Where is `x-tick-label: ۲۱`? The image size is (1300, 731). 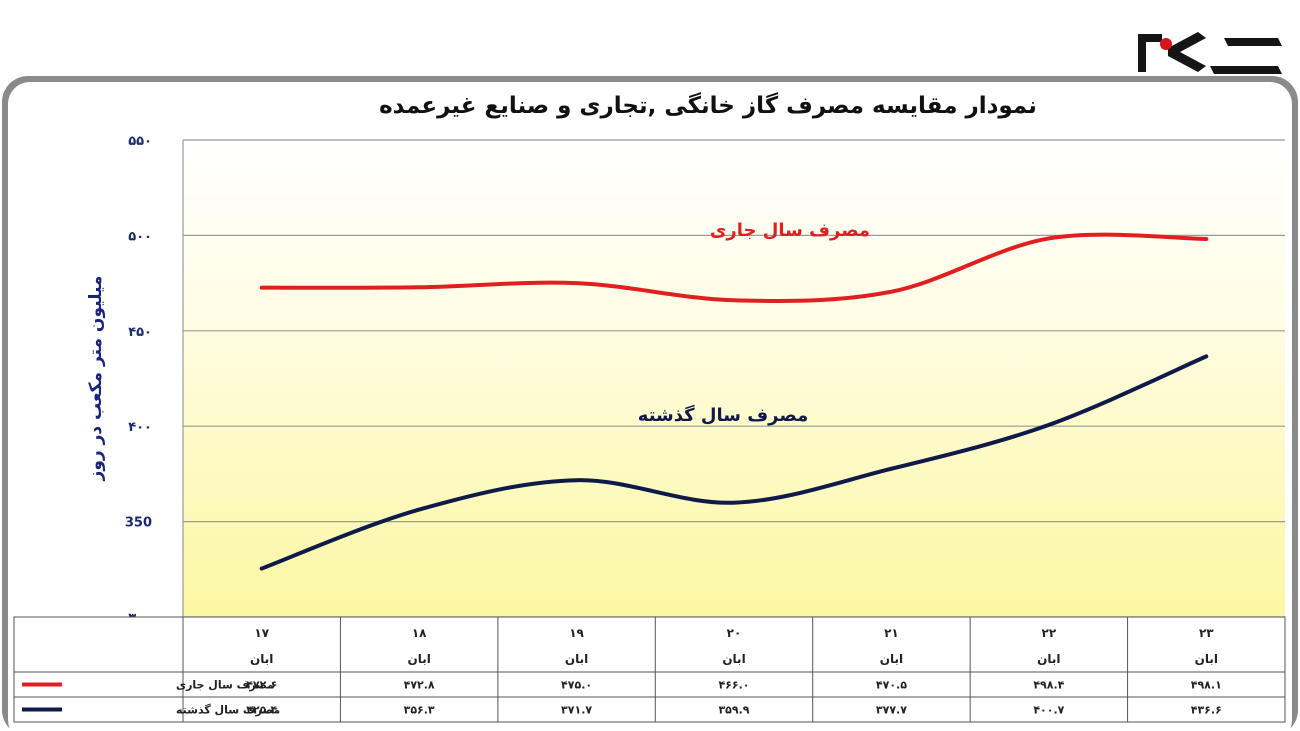 x-tick-label: ۲۱ is located at coordinates (891, 633).